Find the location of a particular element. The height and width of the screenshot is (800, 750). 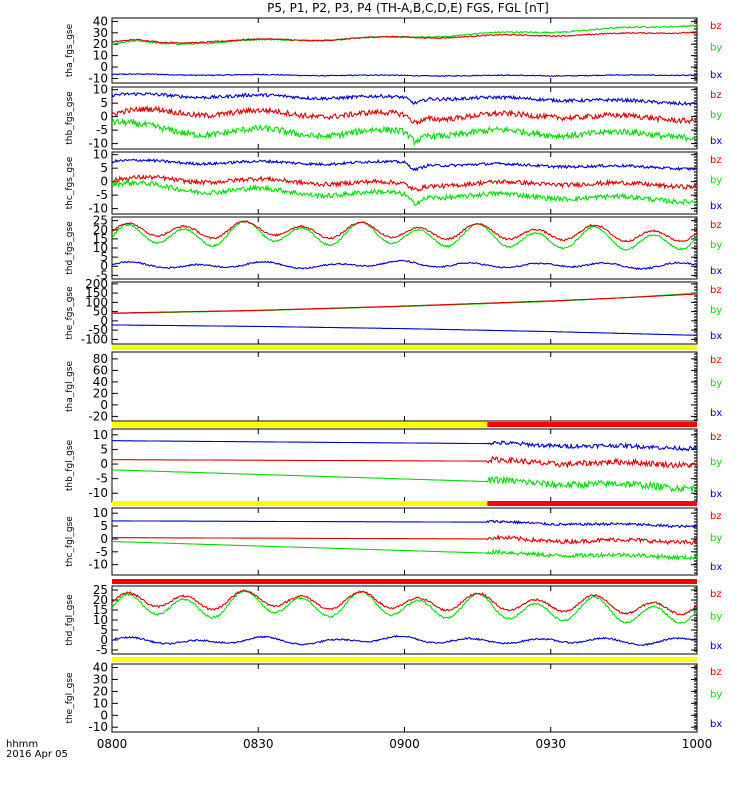

panel-label-thd_fgs_gse: thd_fgs_gse is located at coordinates (70, 248).